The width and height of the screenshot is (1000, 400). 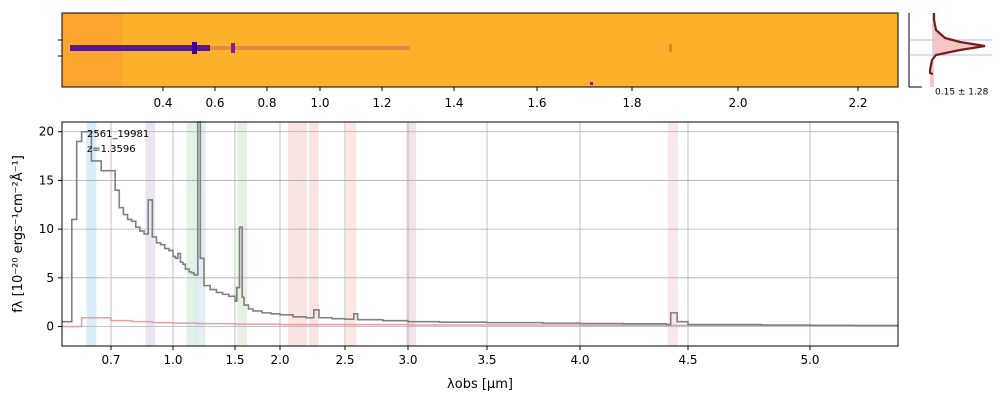 I want to click on x-tick-label-7: 4.0, so click(x=579, y=360).